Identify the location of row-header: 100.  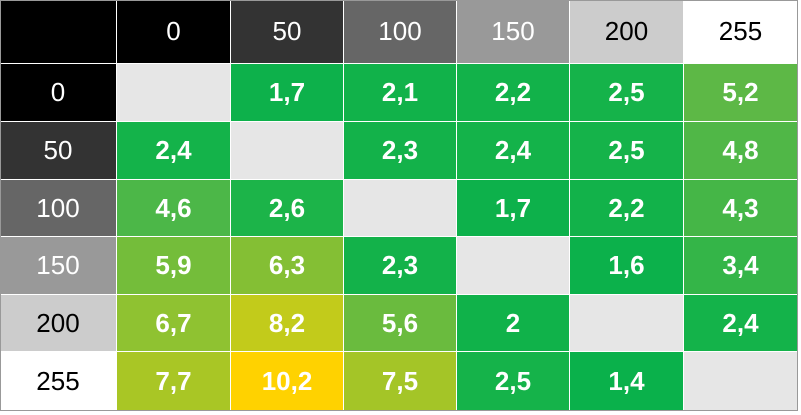
(58, 208).